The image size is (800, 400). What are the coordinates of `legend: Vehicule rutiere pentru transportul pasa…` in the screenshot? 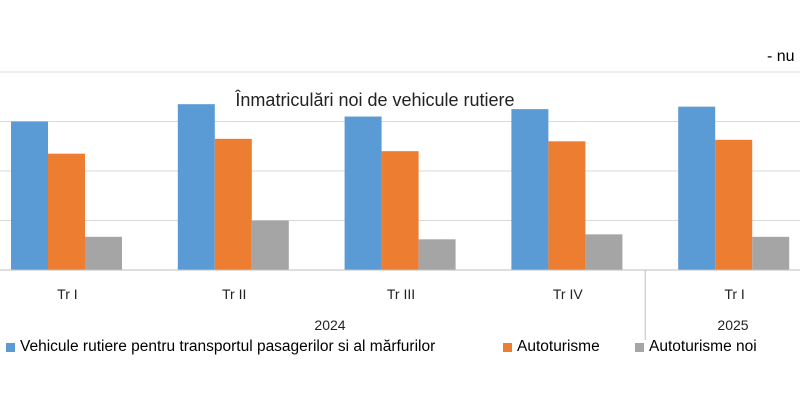 It's located at (400, 348).